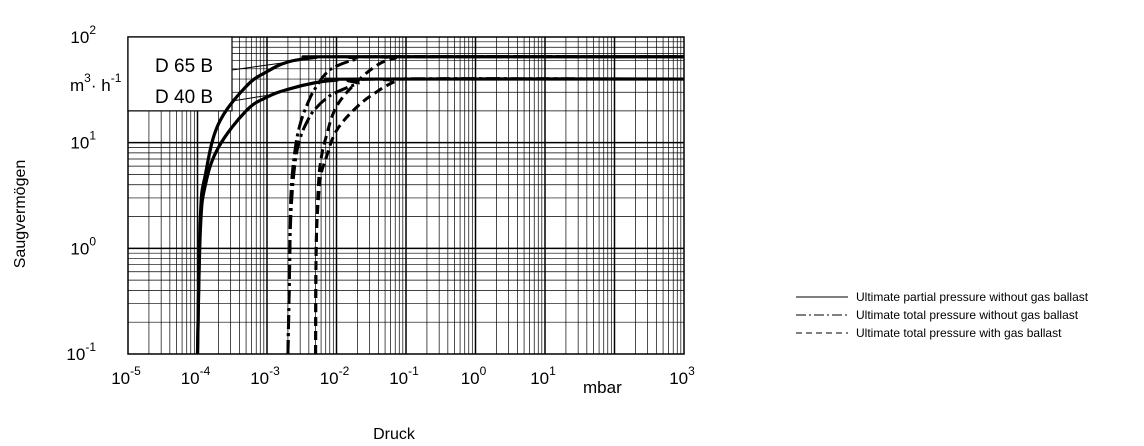 The image size is (1144, 446). I want to click on x-tick-label: 10⁻⁴, so click(196, 376).